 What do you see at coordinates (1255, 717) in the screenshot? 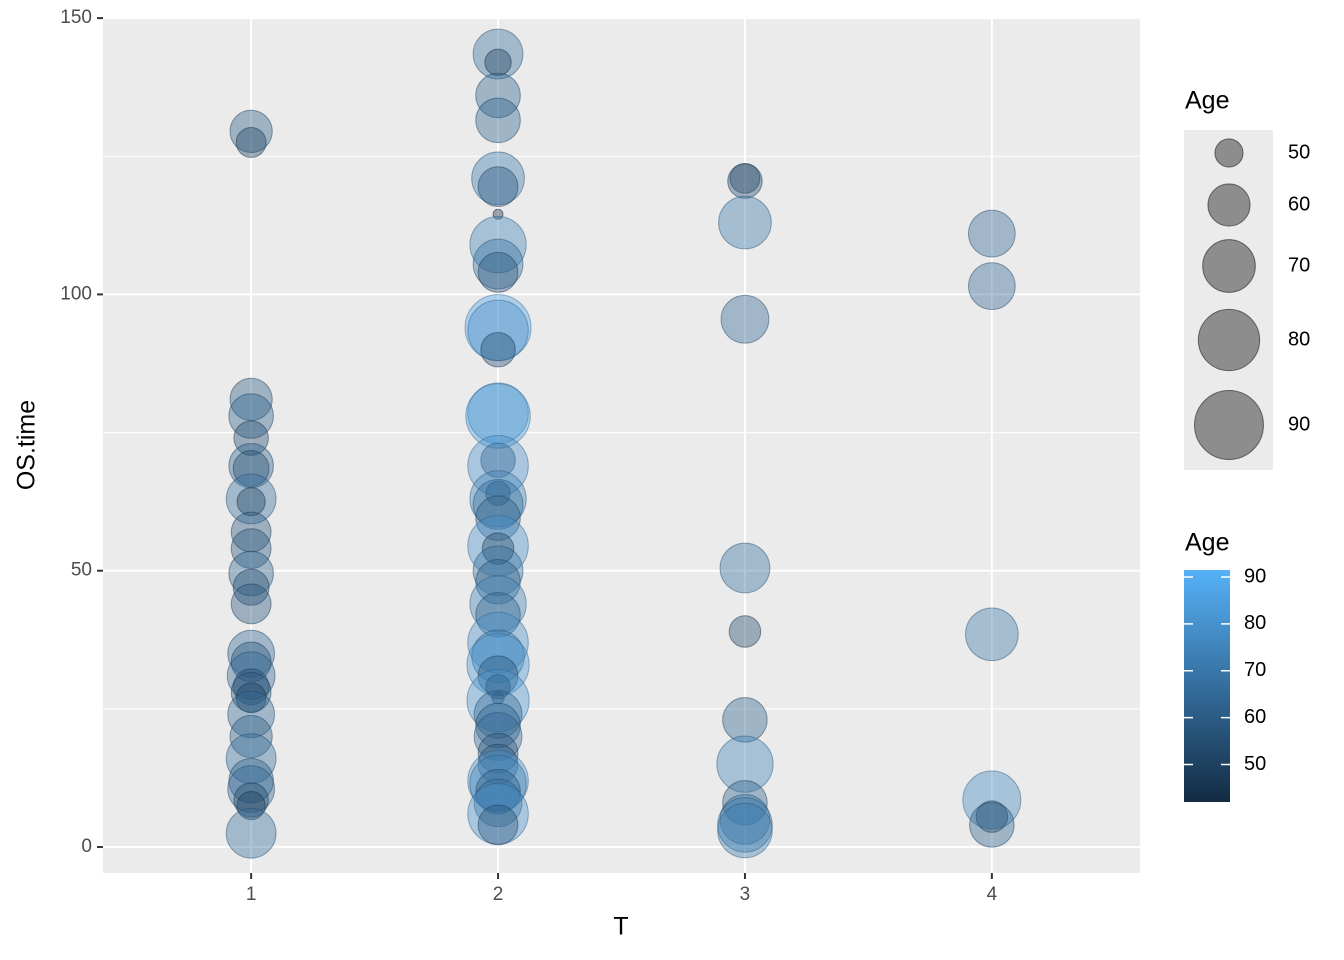
I see `colorbar-label: 60` at bounding box center [1255, 717].